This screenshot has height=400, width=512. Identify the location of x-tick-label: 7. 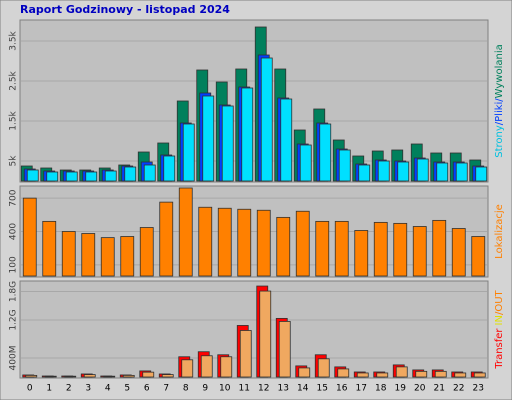
(166, 389).